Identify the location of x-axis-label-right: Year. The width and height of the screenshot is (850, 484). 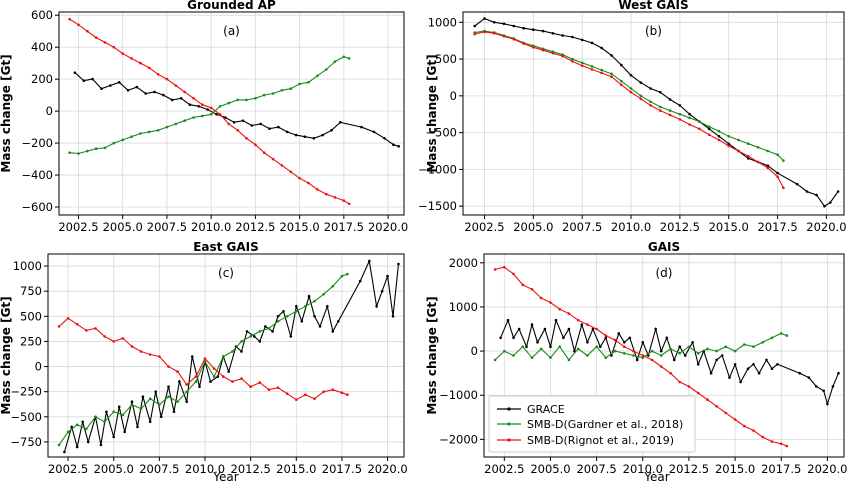
(656, 477).